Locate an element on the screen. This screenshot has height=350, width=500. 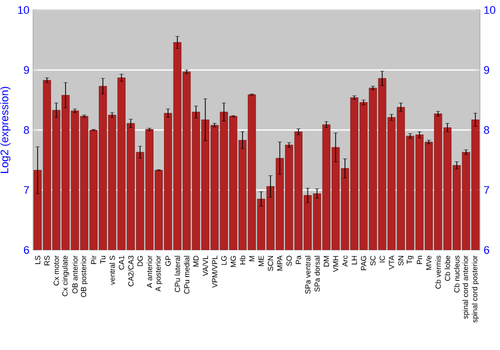
y-tick-label: 9 is located at coordinates (26, 70).